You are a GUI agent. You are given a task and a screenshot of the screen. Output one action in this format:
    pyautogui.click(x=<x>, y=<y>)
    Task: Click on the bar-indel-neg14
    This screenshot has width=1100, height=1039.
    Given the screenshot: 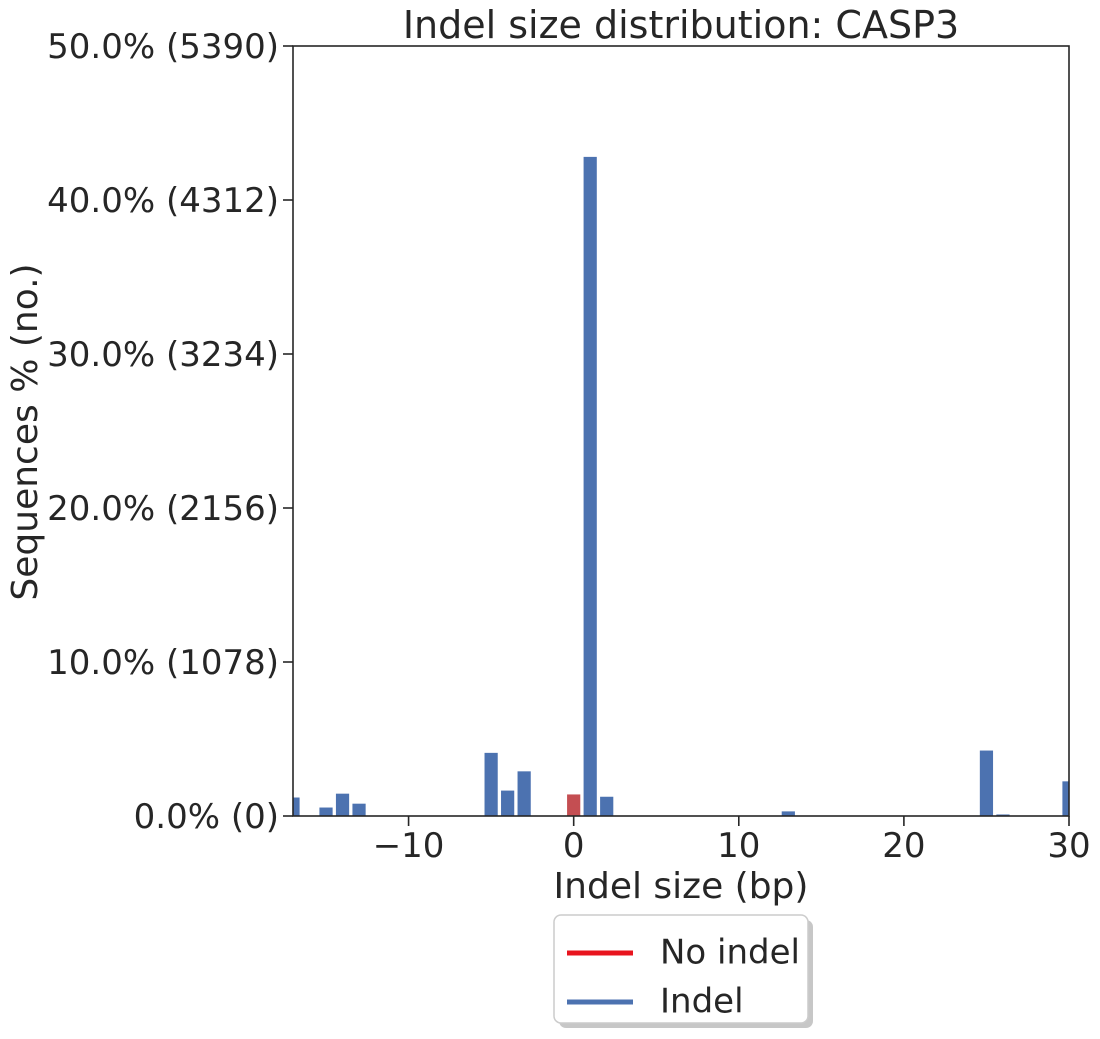 What is the action you would take?
    pyautogui.click(x=342, y=804)
    